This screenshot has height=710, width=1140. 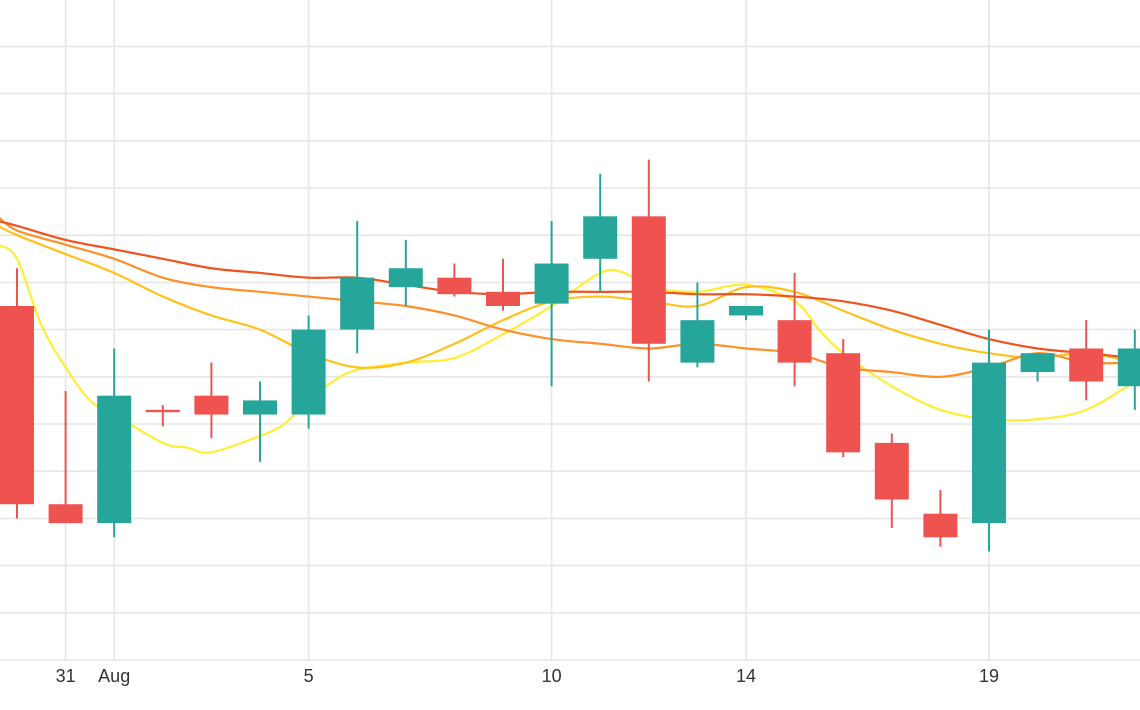 I want to click on x-tick-label: 14, so click(x=746, y=676).